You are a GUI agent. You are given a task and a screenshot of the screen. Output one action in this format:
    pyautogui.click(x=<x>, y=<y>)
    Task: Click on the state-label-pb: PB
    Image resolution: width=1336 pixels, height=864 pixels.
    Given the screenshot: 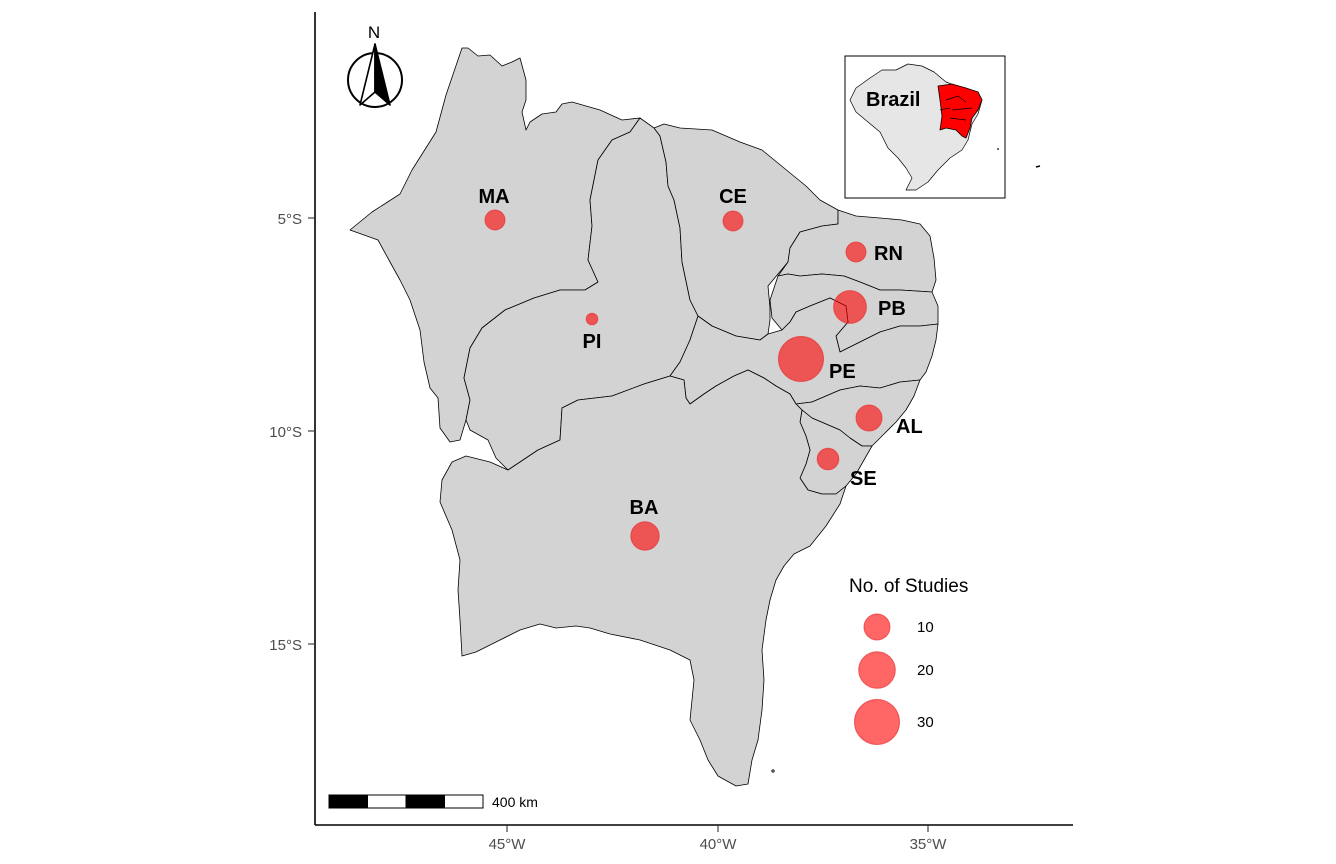 What is the action you would take?
    pyautogui.click(x=892, y=309)
    